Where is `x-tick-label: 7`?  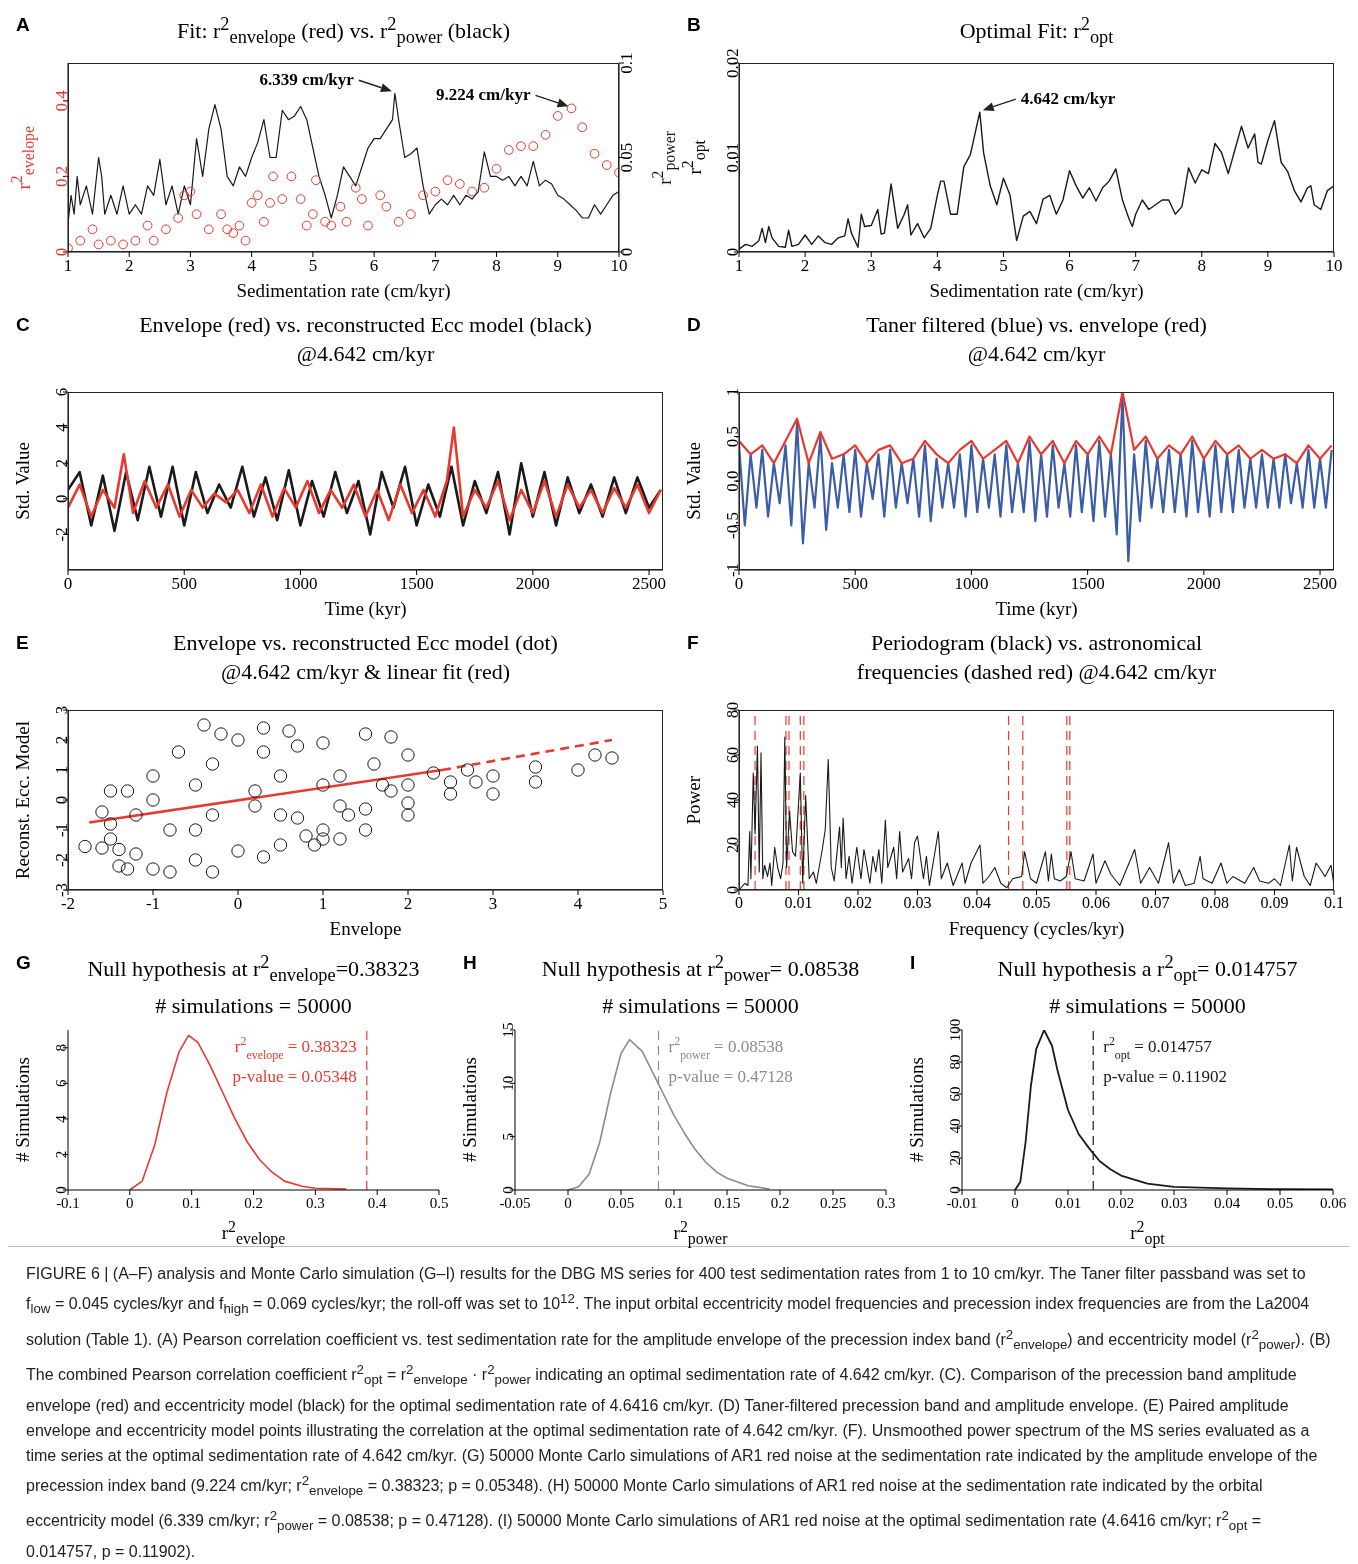
x-tick-label: 7 is located at coordinates (1136, 266).